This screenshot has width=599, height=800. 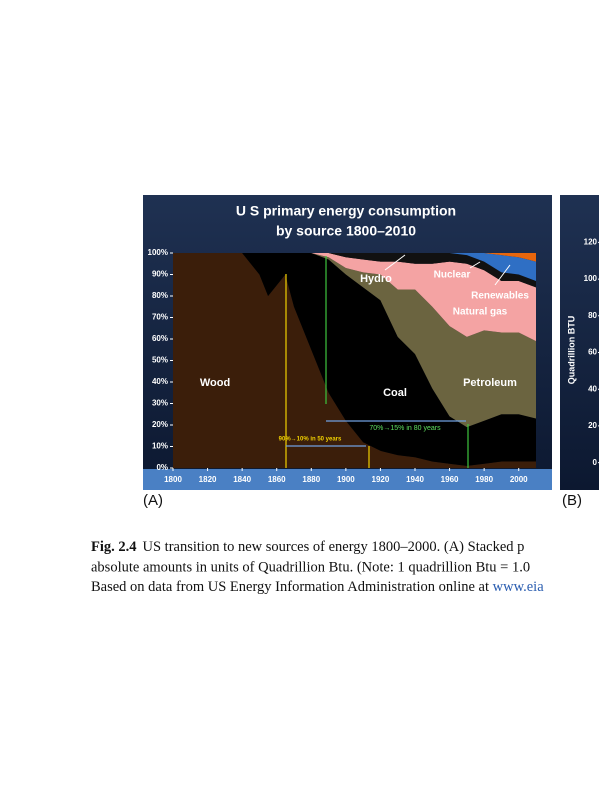 What do you see at coordinates (160, 317) in the screenshot?
I see `y-tick-label: 70%` at bounding box center [160, 317].